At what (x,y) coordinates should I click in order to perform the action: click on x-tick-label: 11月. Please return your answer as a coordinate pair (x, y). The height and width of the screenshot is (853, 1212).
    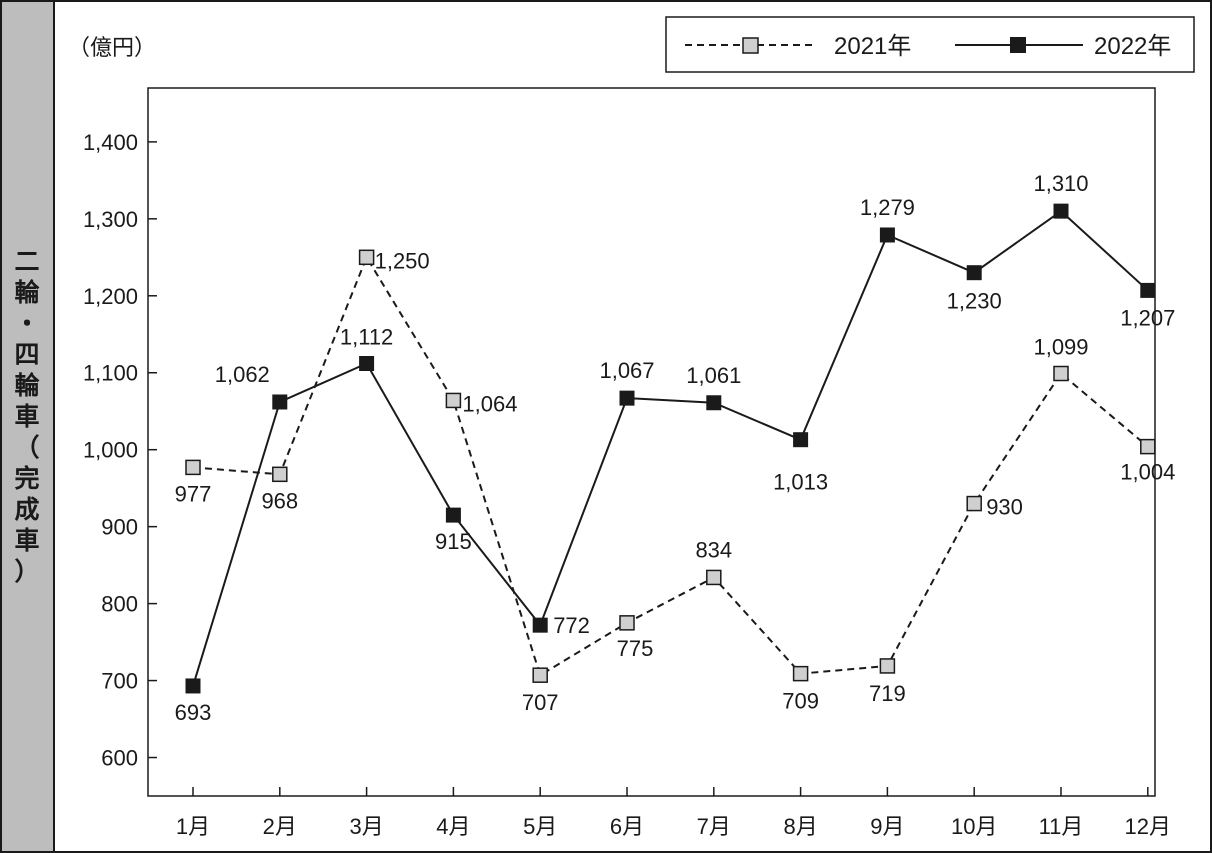
    Looking at the image, I should click on (1061, 826).